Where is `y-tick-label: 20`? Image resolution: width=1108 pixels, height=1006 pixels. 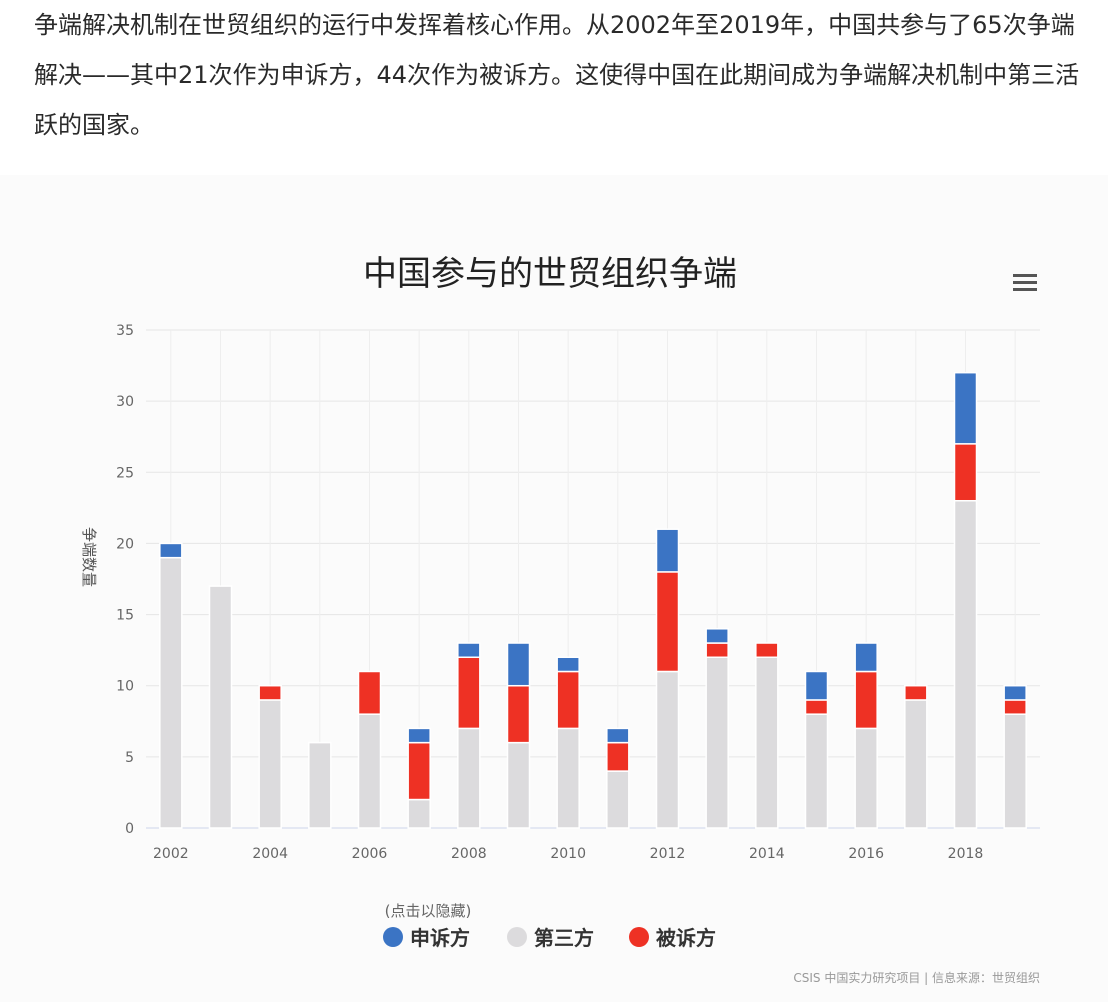 y-tick-label: 20 is located at coordinates (125, 544).